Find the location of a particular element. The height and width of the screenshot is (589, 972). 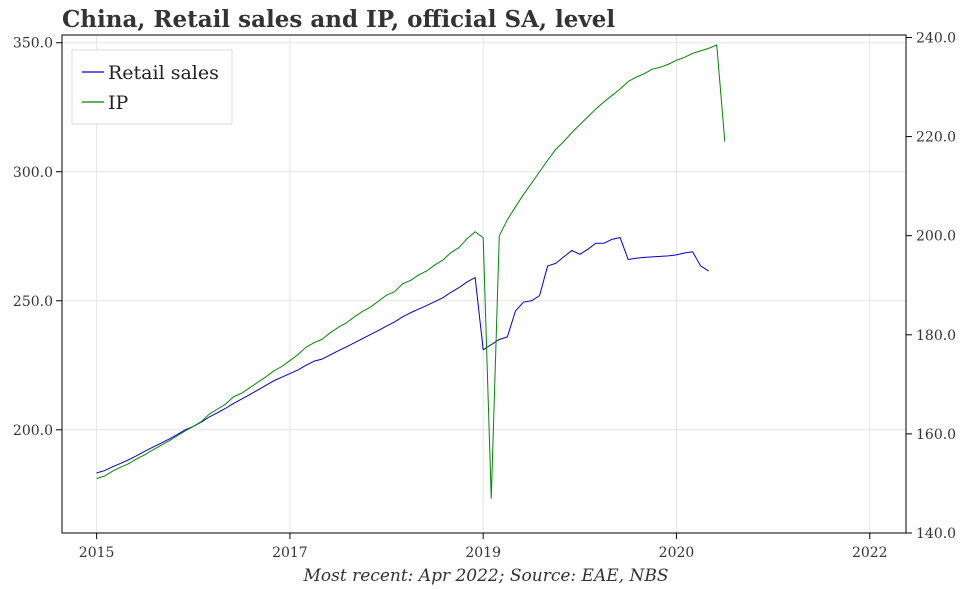

legend-box is located at coordinates (152, 87).